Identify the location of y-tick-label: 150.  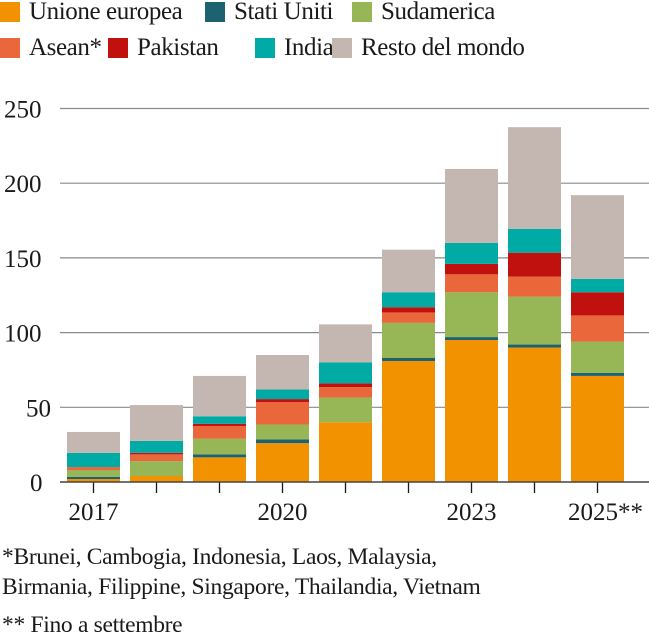
(23, 259).